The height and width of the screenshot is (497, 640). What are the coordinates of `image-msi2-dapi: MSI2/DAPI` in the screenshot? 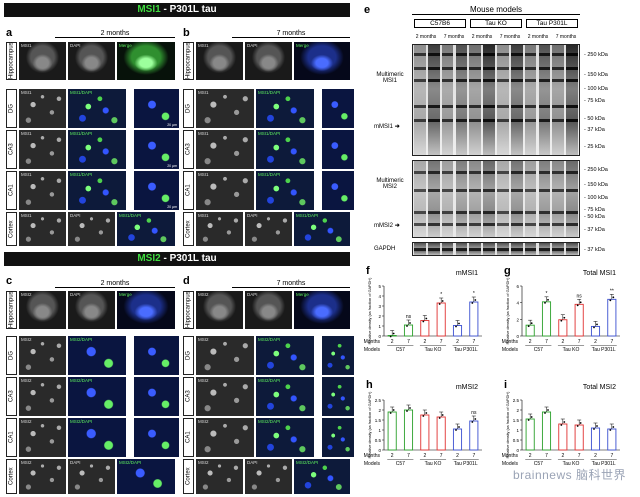 It's located at (285, 355).